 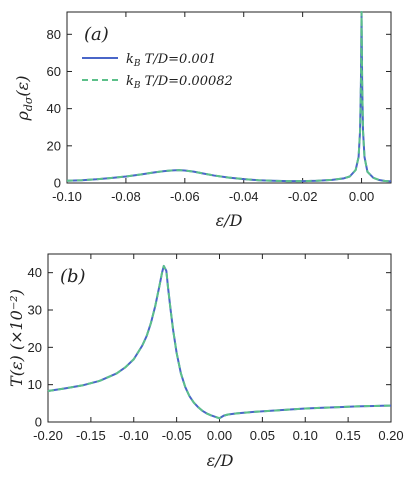 I want to click on panel-b-ytick-label: 40, so click(x=35, y=272).